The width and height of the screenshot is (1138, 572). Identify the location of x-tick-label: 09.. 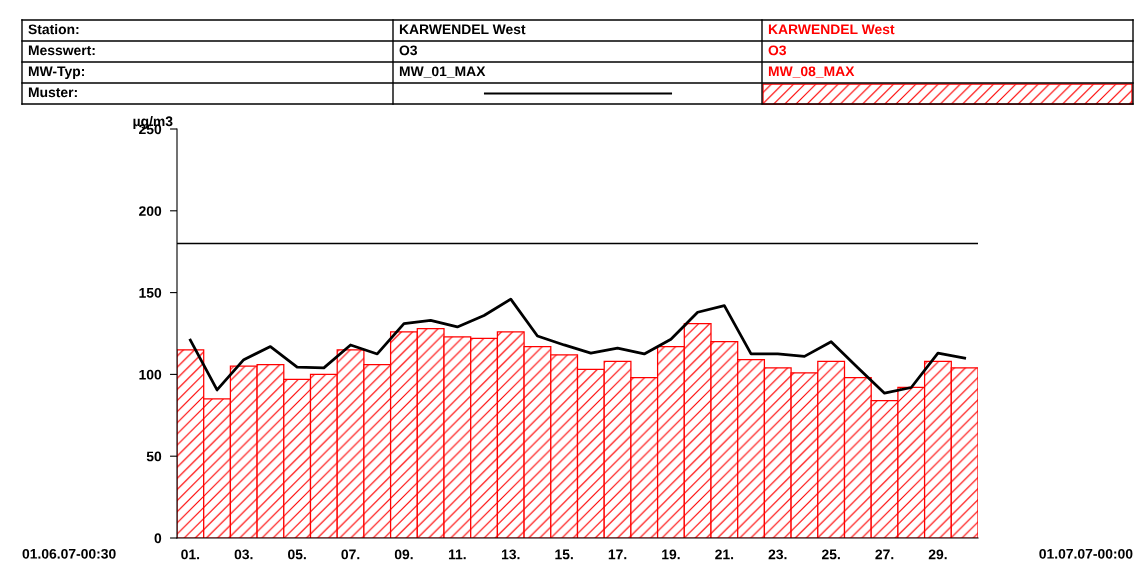
(403, 554).